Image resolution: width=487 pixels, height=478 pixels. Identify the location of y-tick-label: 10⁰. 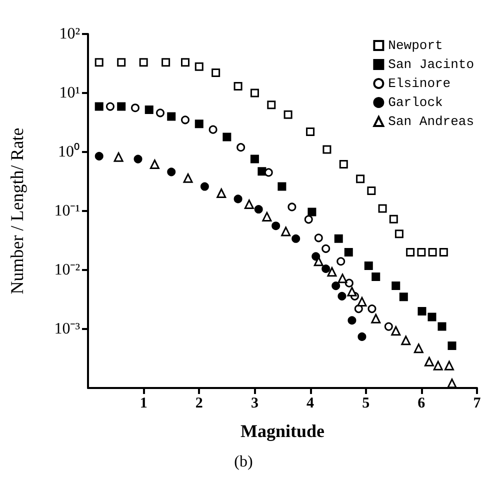
(69, 151).